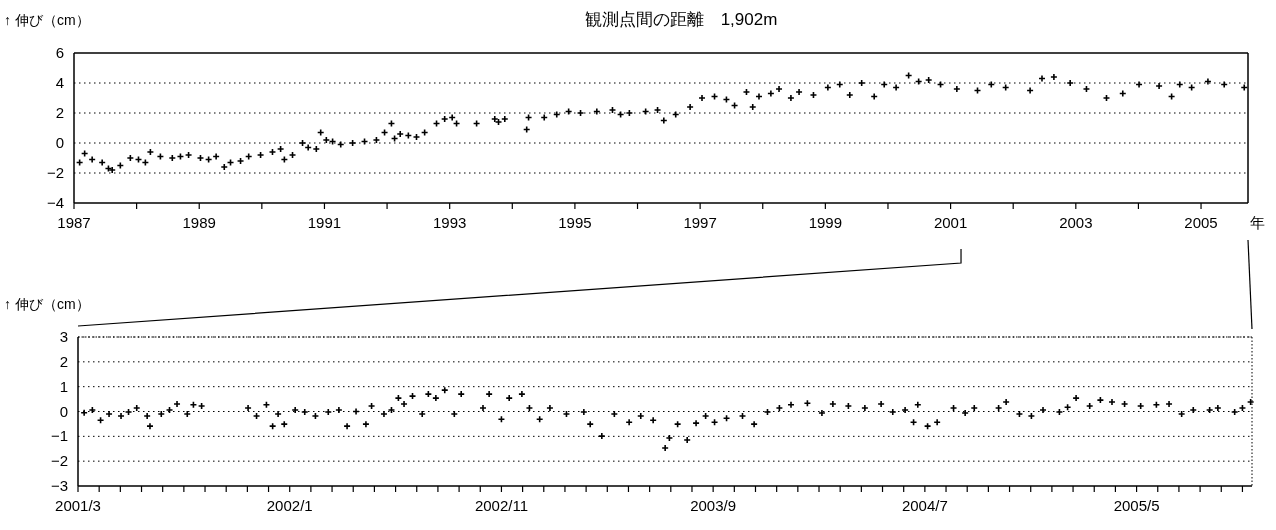 The width and height of the screenshot is (1276, 530). I want to click on y-tick-label: 3, so click(63, 336).